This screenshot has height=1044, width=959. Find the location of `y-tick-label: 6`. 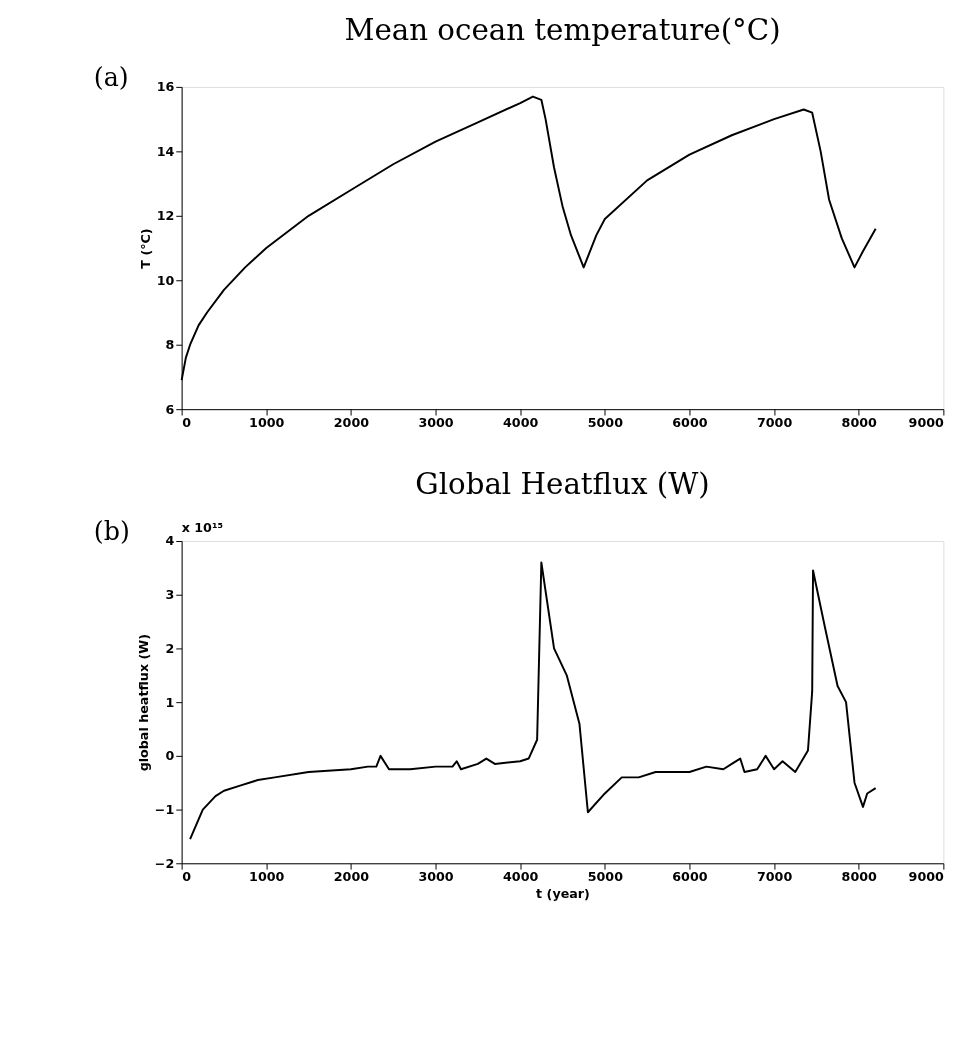

y-tick-label: 6 is located at coordinates (170, 409).